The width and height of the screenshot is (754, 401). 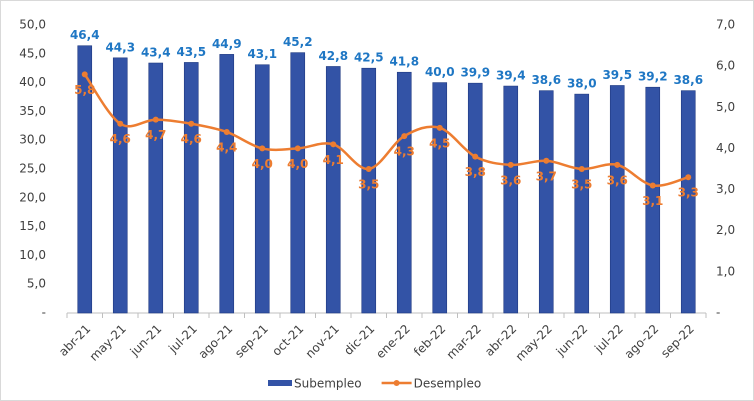 I want to click on y2-tick-label: 2,0, so click(x=725, y=230).